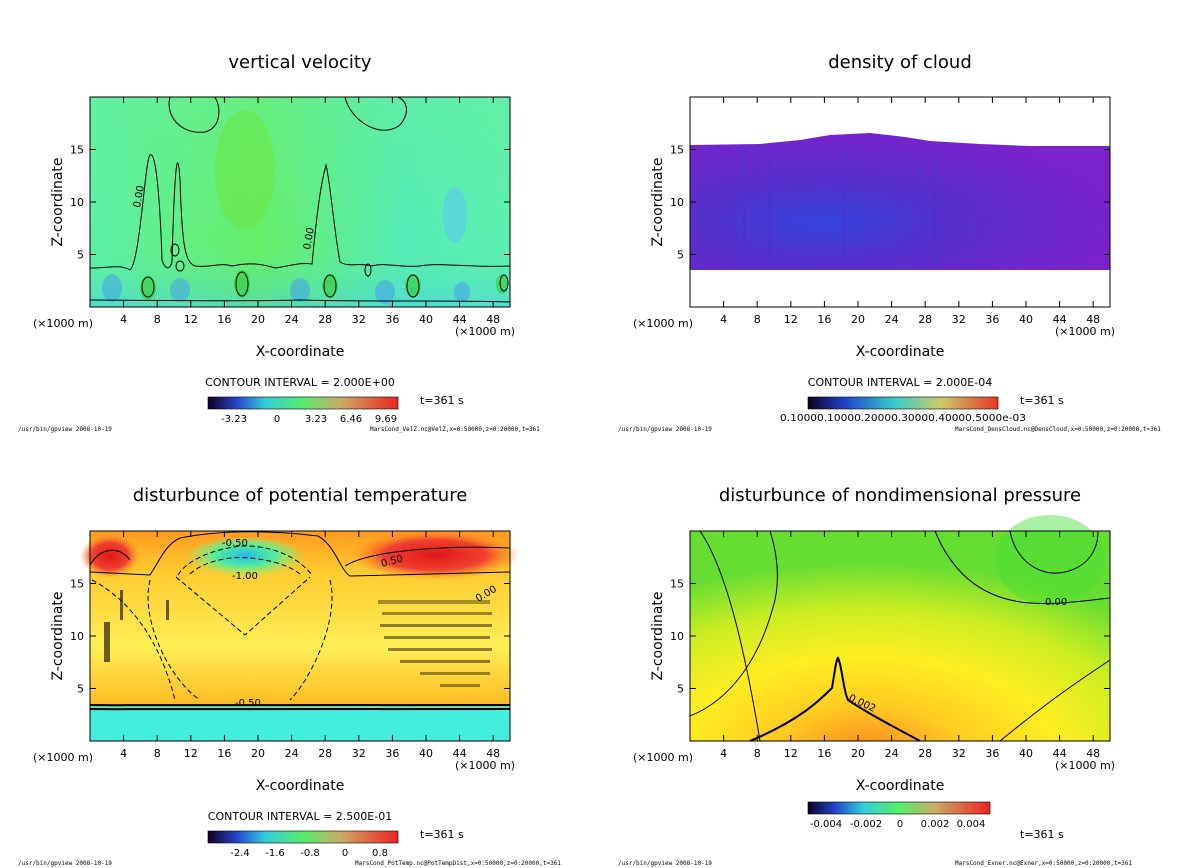  What do you see at coordinates (1050, 560) in the screenshot?
I see `low-anomaly` at bounding box center [1050, 560].